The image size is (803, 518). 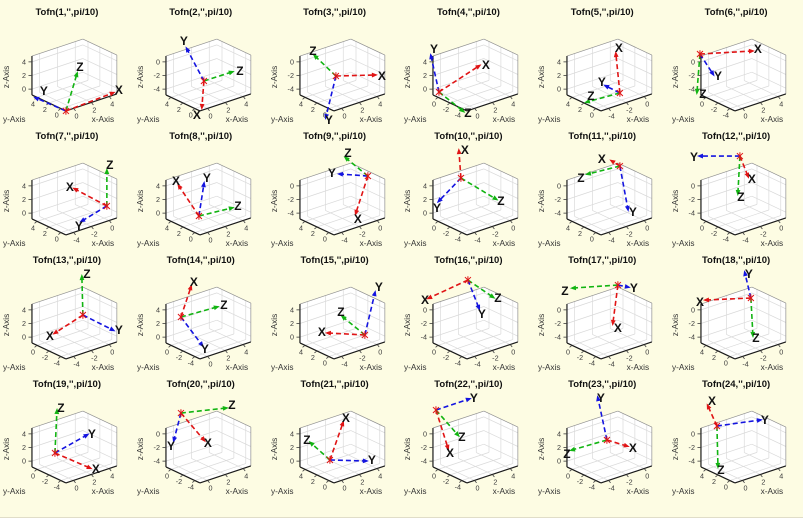 What do you see at coordinates (746, 239) in the screenshot?
I see `x-tick-label: -4` at bounding box center [746, 239].